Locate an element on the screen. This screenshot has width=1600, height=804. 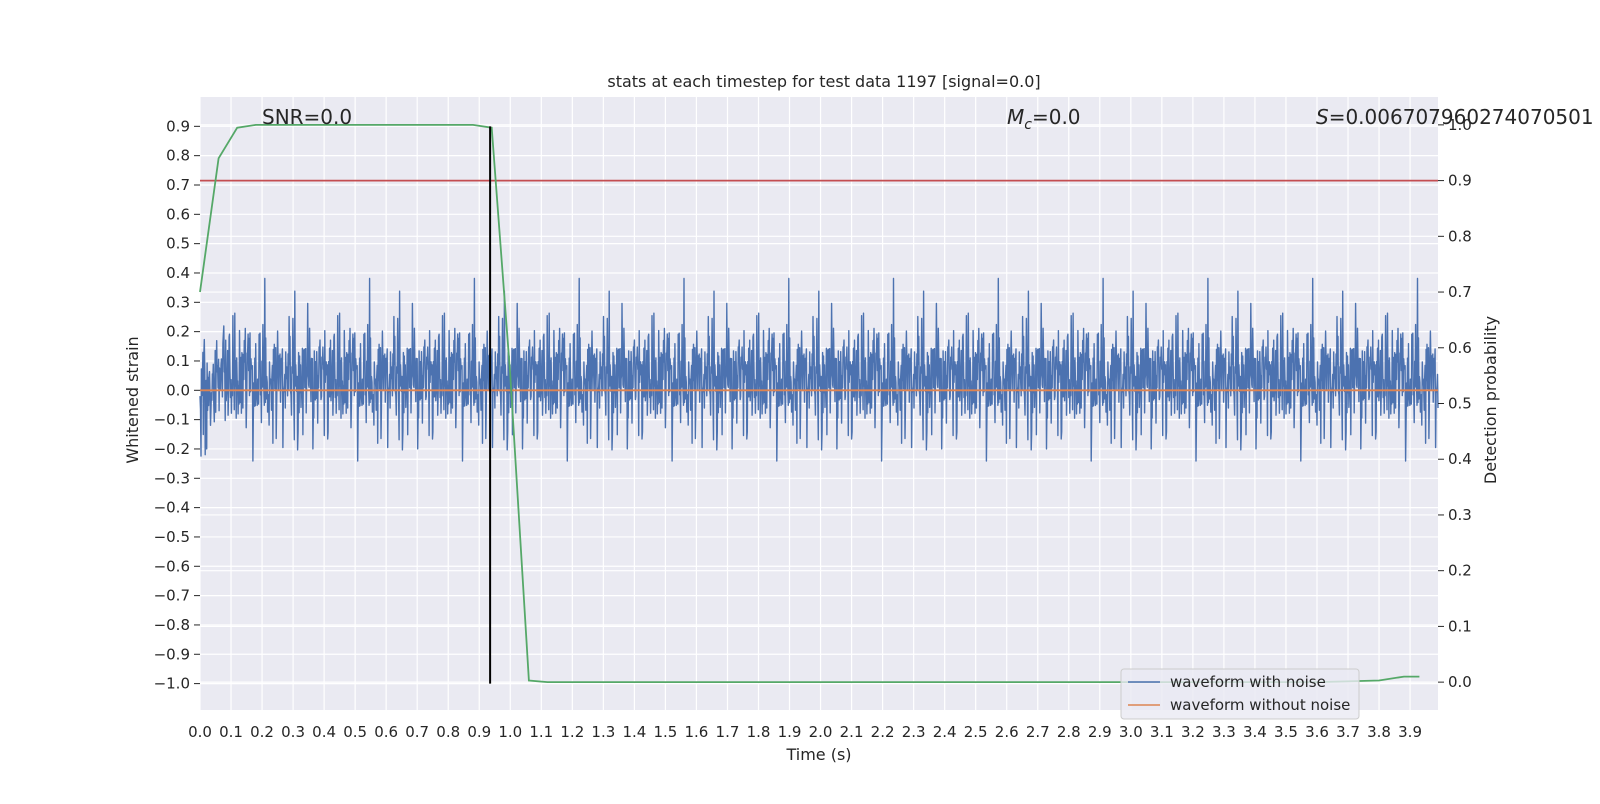
x-tick-label: 2.6 is located at coordinates (1007, 732).